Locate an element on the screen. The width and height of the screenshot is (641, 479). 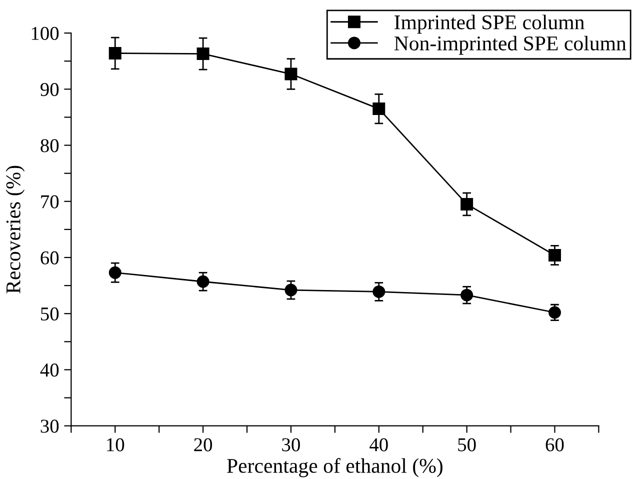
y-tick-label: 30 is located at coordinates (49, 426).